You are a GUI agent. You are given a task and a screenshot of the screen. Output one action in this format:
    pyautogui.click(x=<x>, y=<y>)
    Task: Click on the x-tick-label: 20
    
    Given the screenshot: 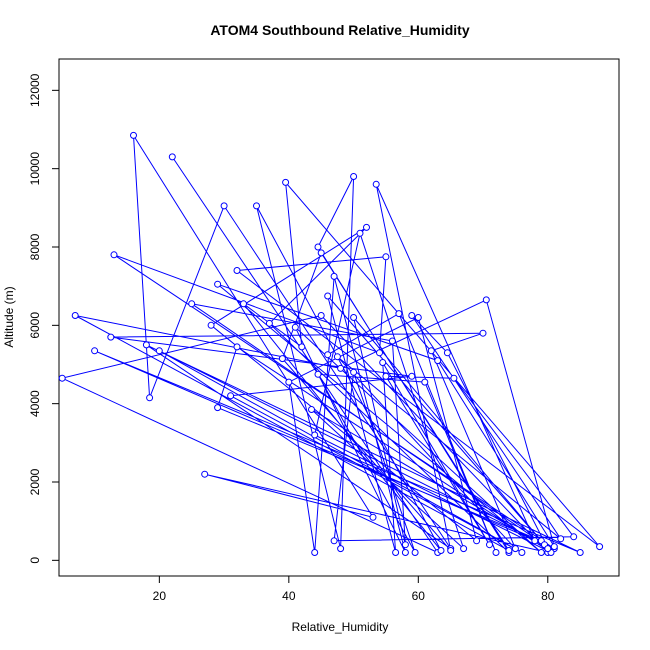 What is the action you would take?
    pyautogui.click(x=160, y=596)
    